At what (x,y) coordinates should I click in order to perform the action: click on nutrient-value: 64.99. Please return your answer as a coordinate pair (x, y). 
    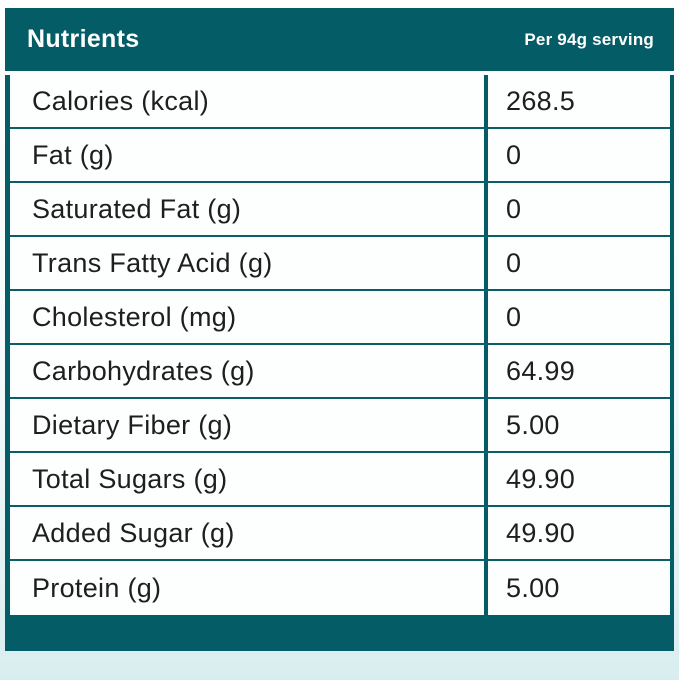
    Looking at the image, I should click on (541, 370).